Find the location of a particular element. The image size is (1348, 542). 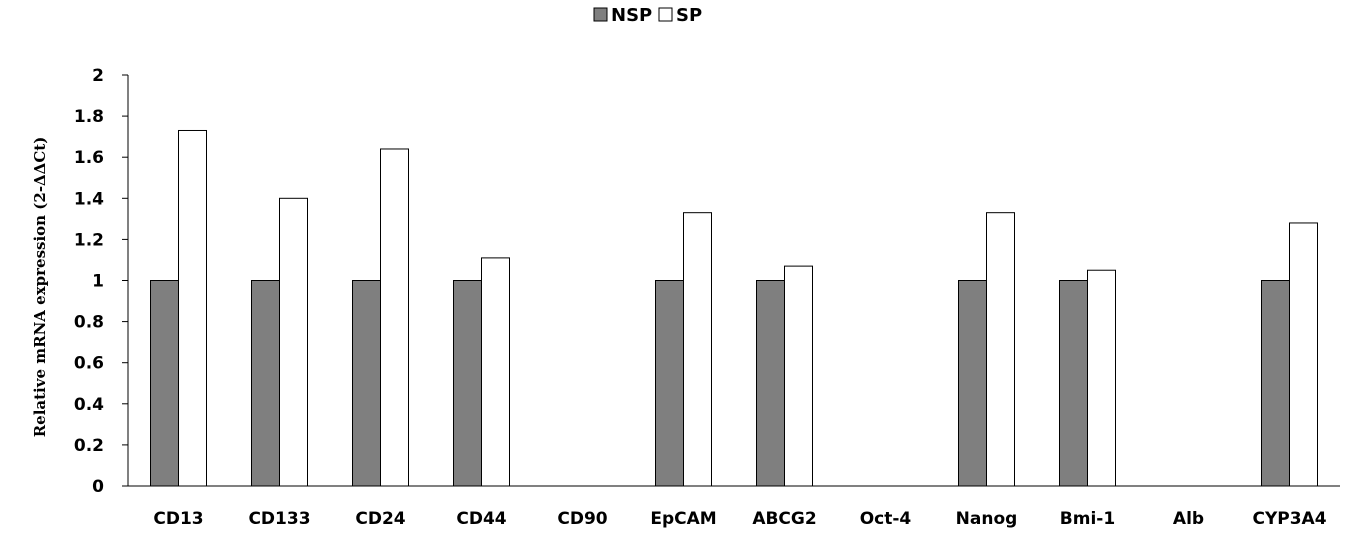

legend: NSP SP is located at coordinates (647, 15).